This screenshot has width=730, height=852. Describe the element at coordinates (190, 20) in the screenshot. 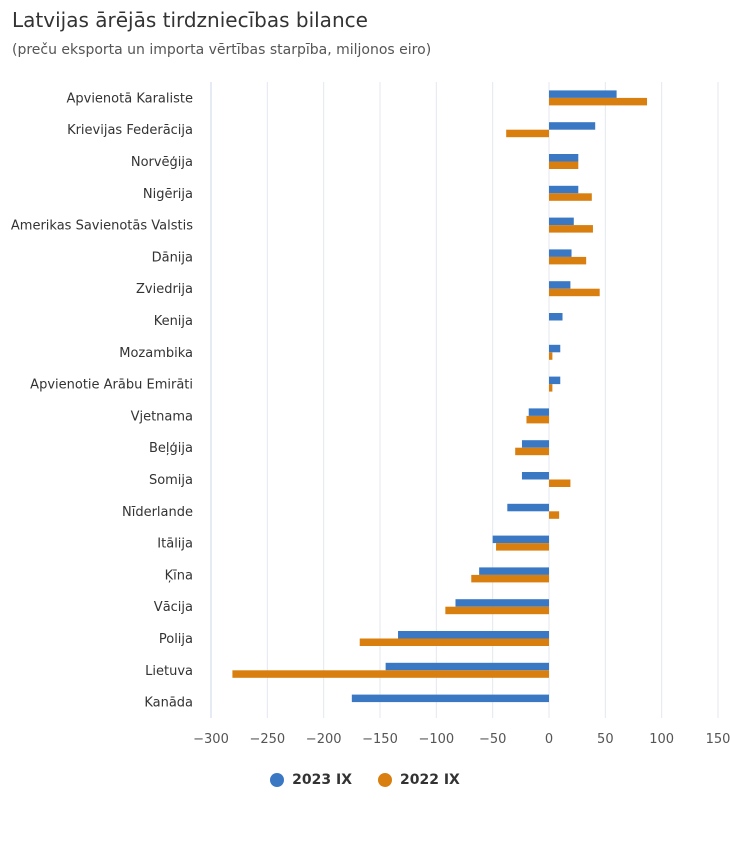

I see `chart-title: Latvijas ārējās tirdzniecības bilance` at that location.